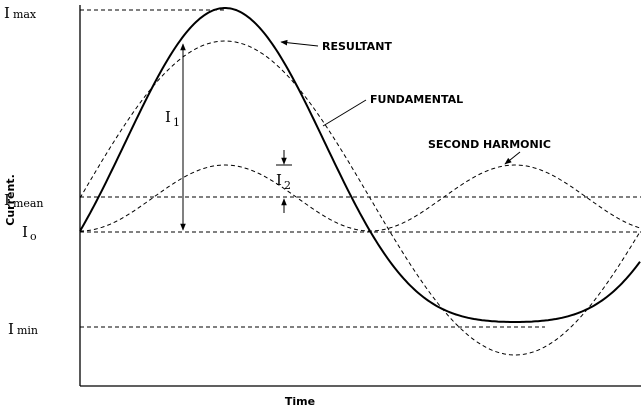 Image resolution: width=641 pixels, height=418 pixels. Describe the element at coordinates (10, 199) in the screenshot. I see `y-axis-label: Current.` at that location.